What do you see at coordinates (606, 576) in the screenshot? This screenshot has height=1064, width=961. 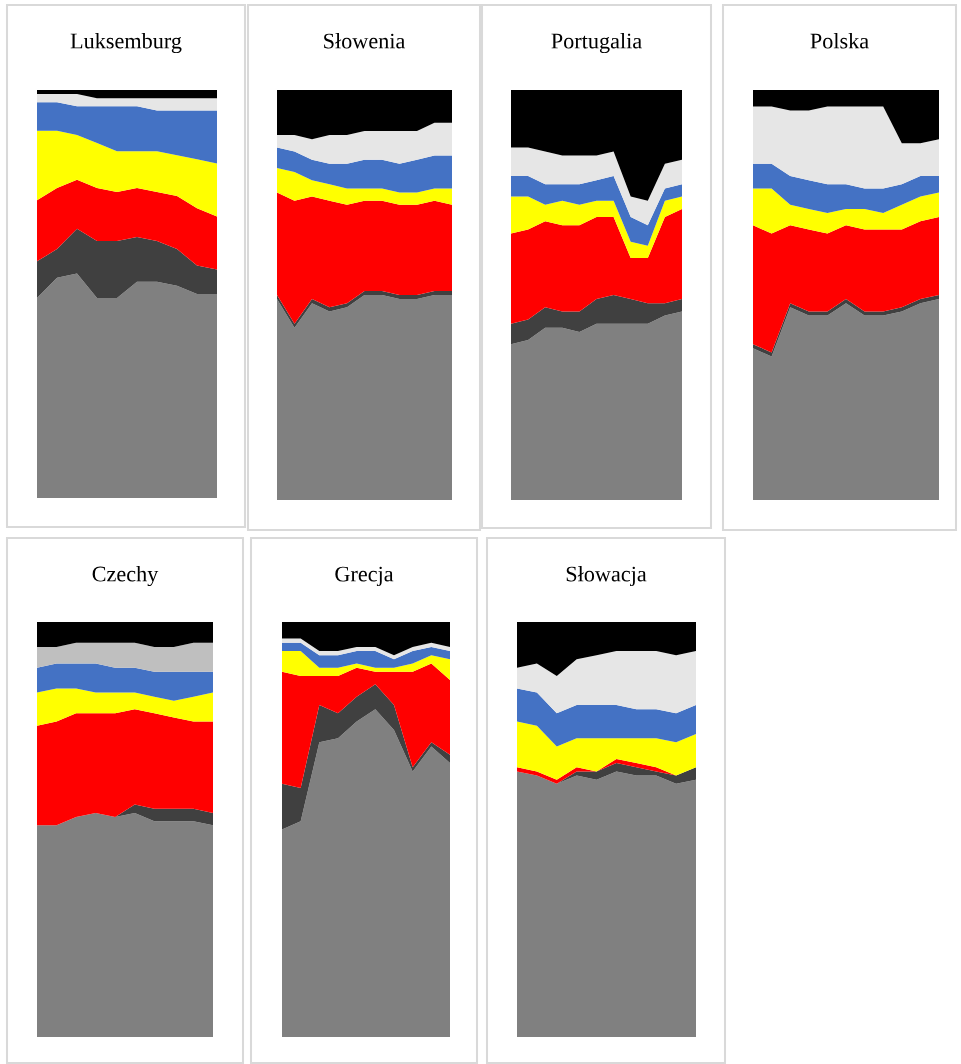 I see `chart-title: Słowacja` at bounding box center [606, 576].